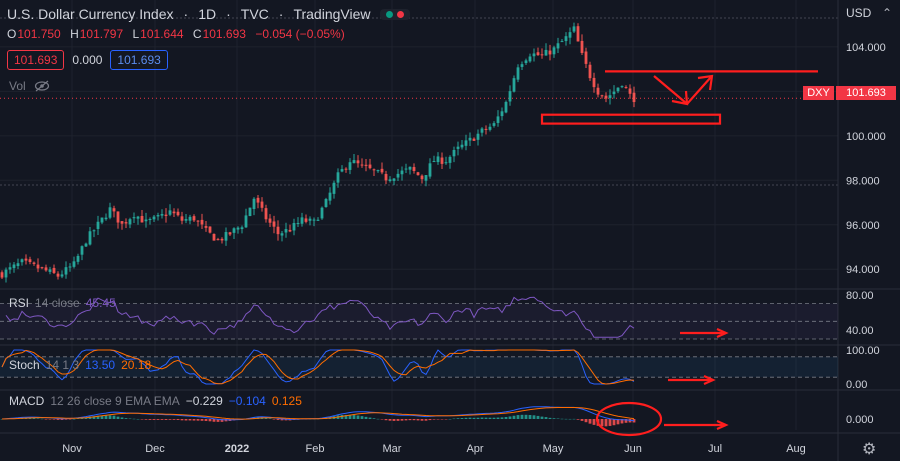 The width and height of the screenshot is (900, 461). What do you see at coordinates (254, 14) in the screenshot?
I see `chart-source: TVC` at bounding box center [254, 14].